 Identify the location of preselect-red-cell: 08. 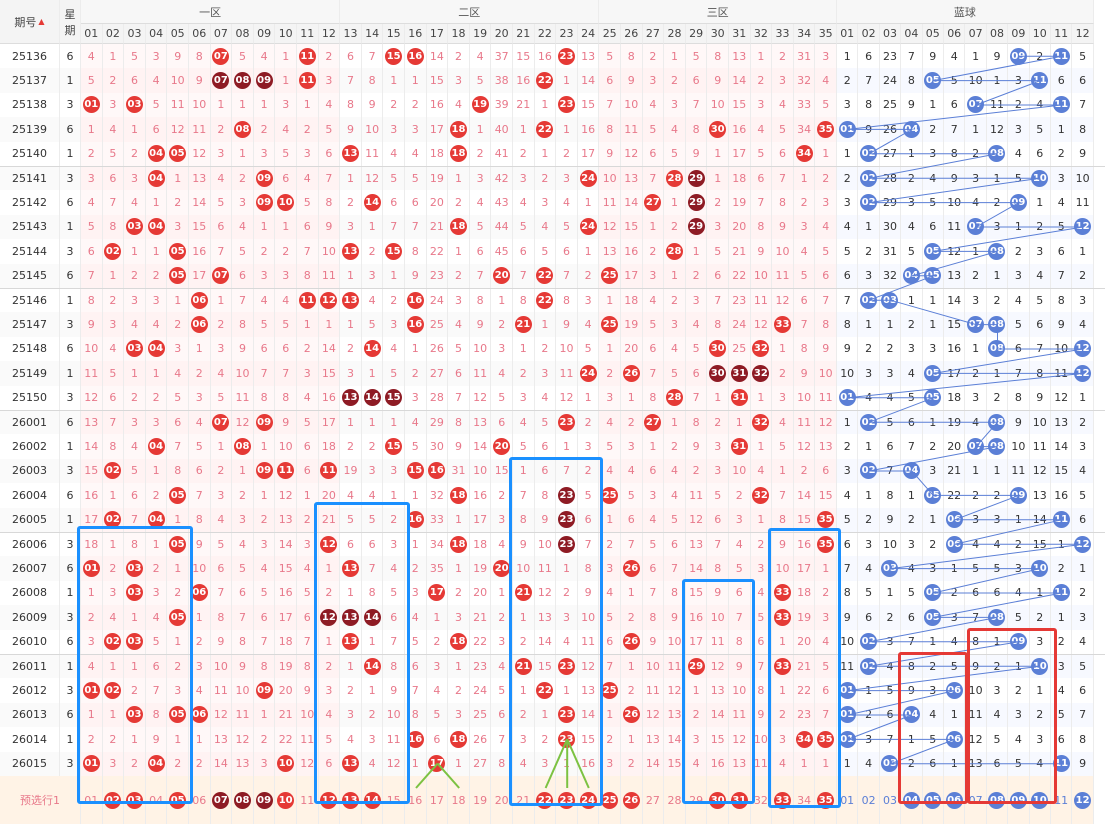
(243, 800).